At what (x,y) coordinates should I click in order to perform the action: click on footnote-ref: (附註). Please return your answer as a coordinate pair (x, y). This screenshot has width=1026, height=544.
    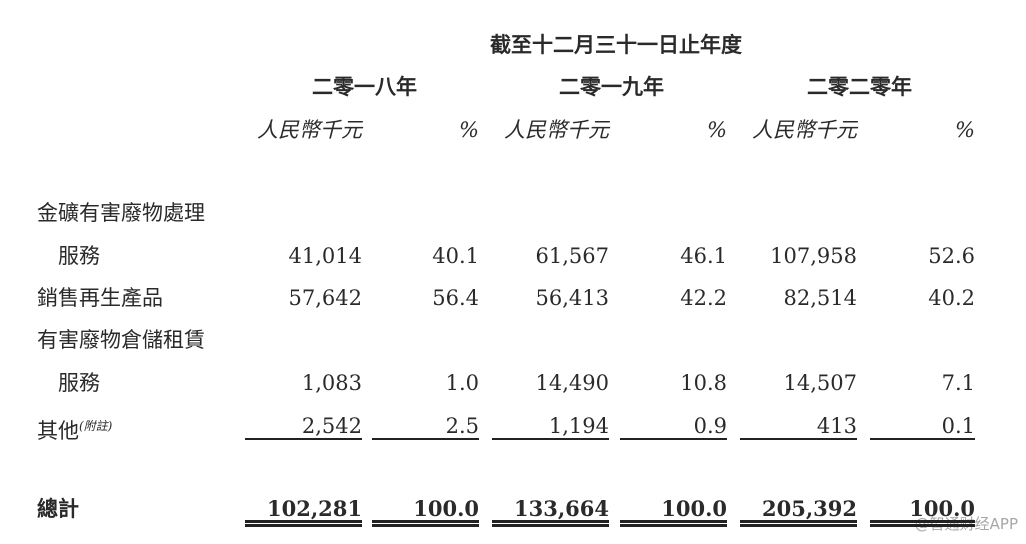
    Looking at the image, I should click on (96, 426).